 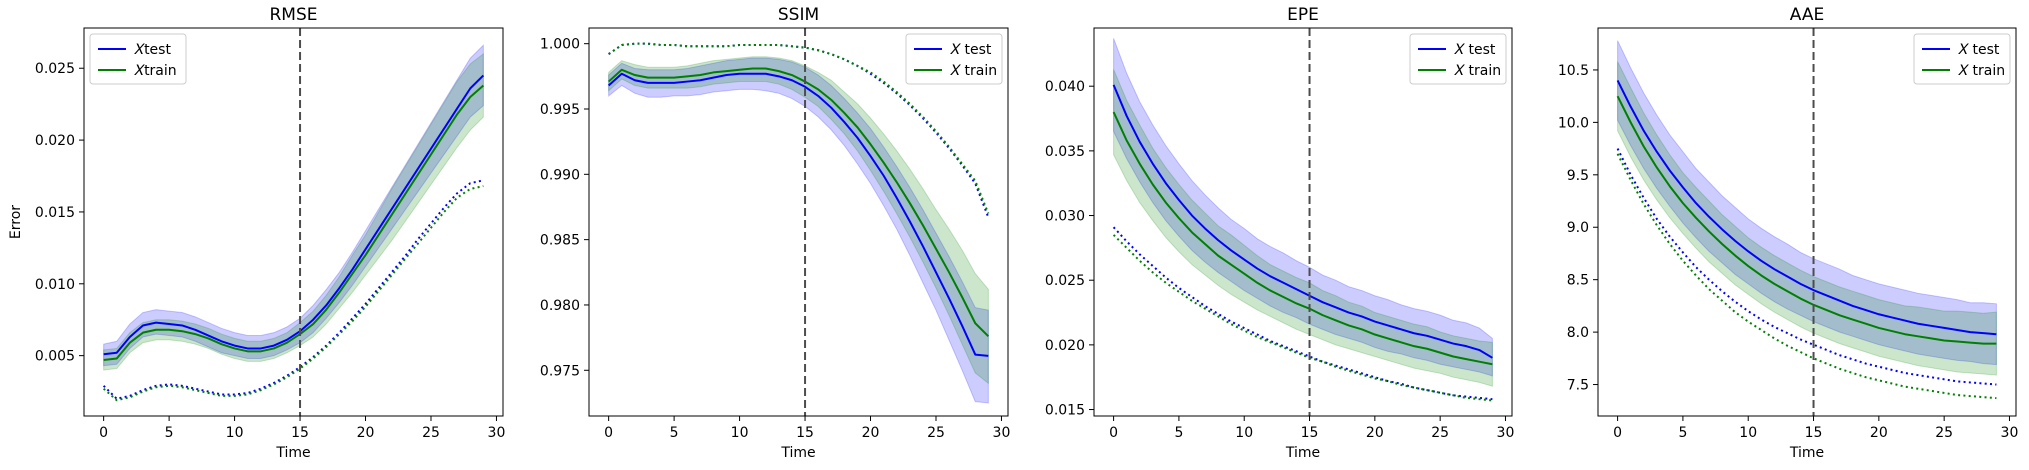 What do you see at coordinates (152, 50) in the screenshot?
I see `legend-label: 𝑋test` at bounding box center [152, 50].